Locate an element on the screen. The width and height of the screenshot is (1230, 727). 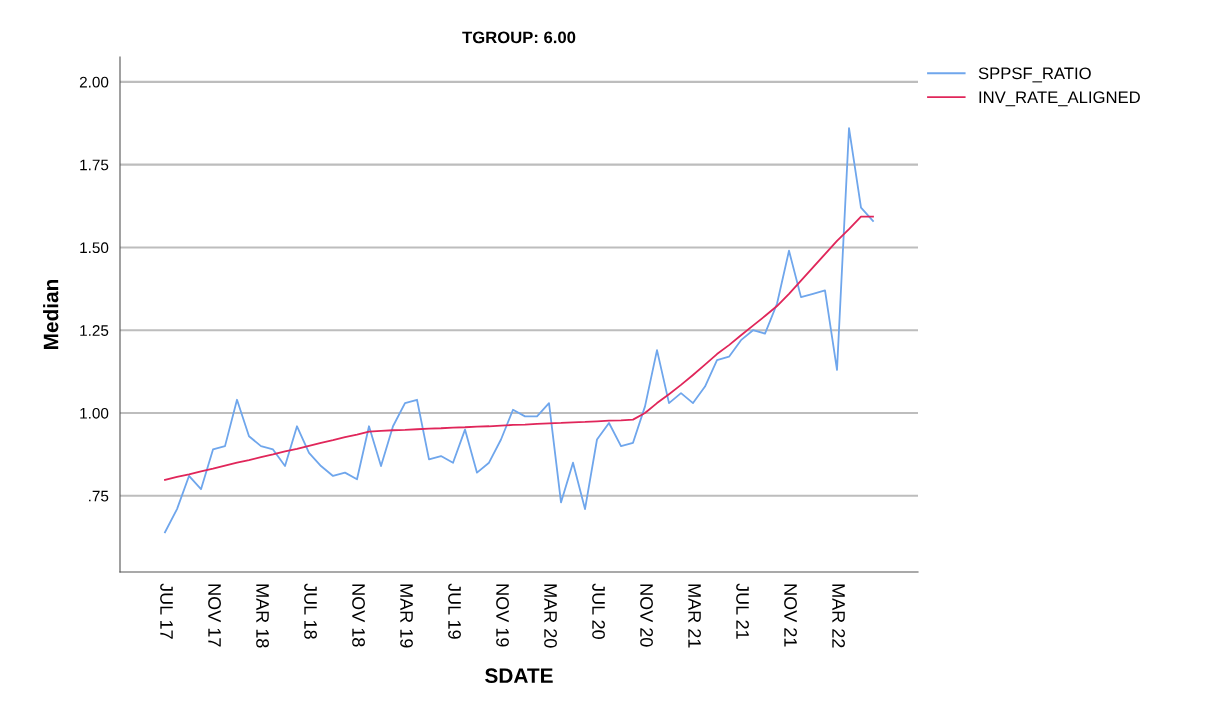
x-tick-label: MAR 18 is located at coordinates (262, 616).